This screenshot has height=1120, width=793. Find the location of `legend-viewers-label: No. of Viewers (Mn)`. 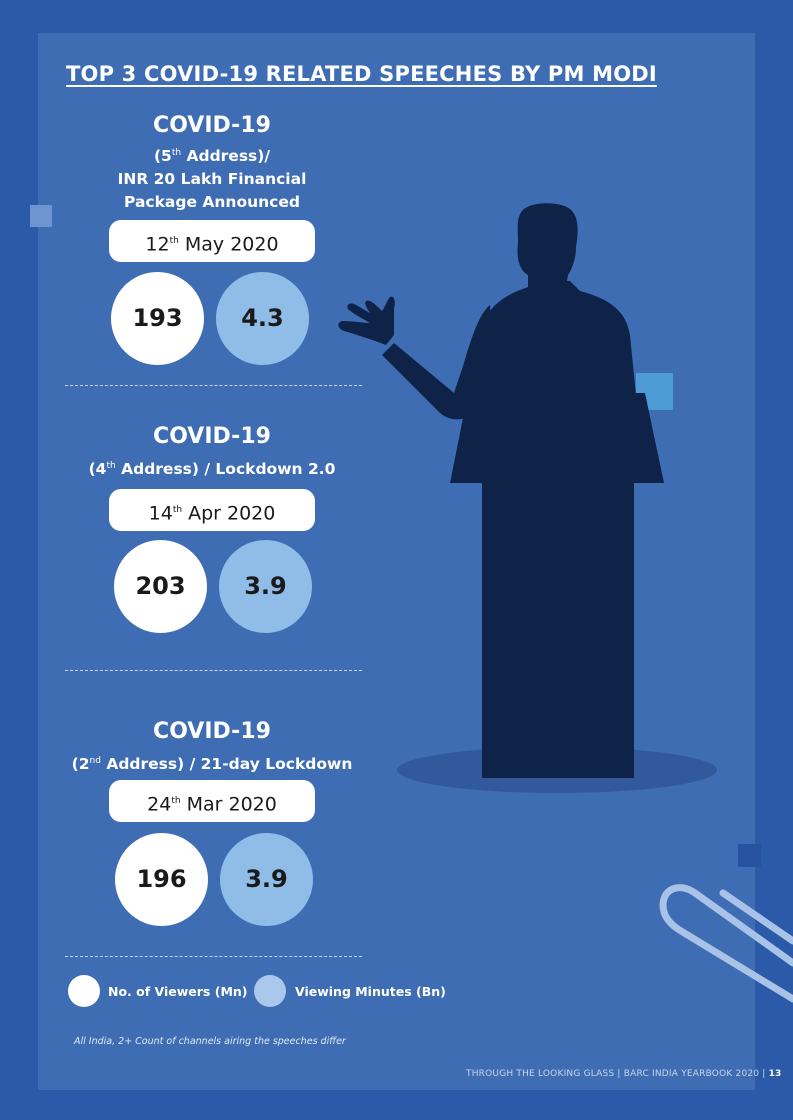

legend-viewers-label: No. of Viewers (Mn) is located at coordinates (178, 991).